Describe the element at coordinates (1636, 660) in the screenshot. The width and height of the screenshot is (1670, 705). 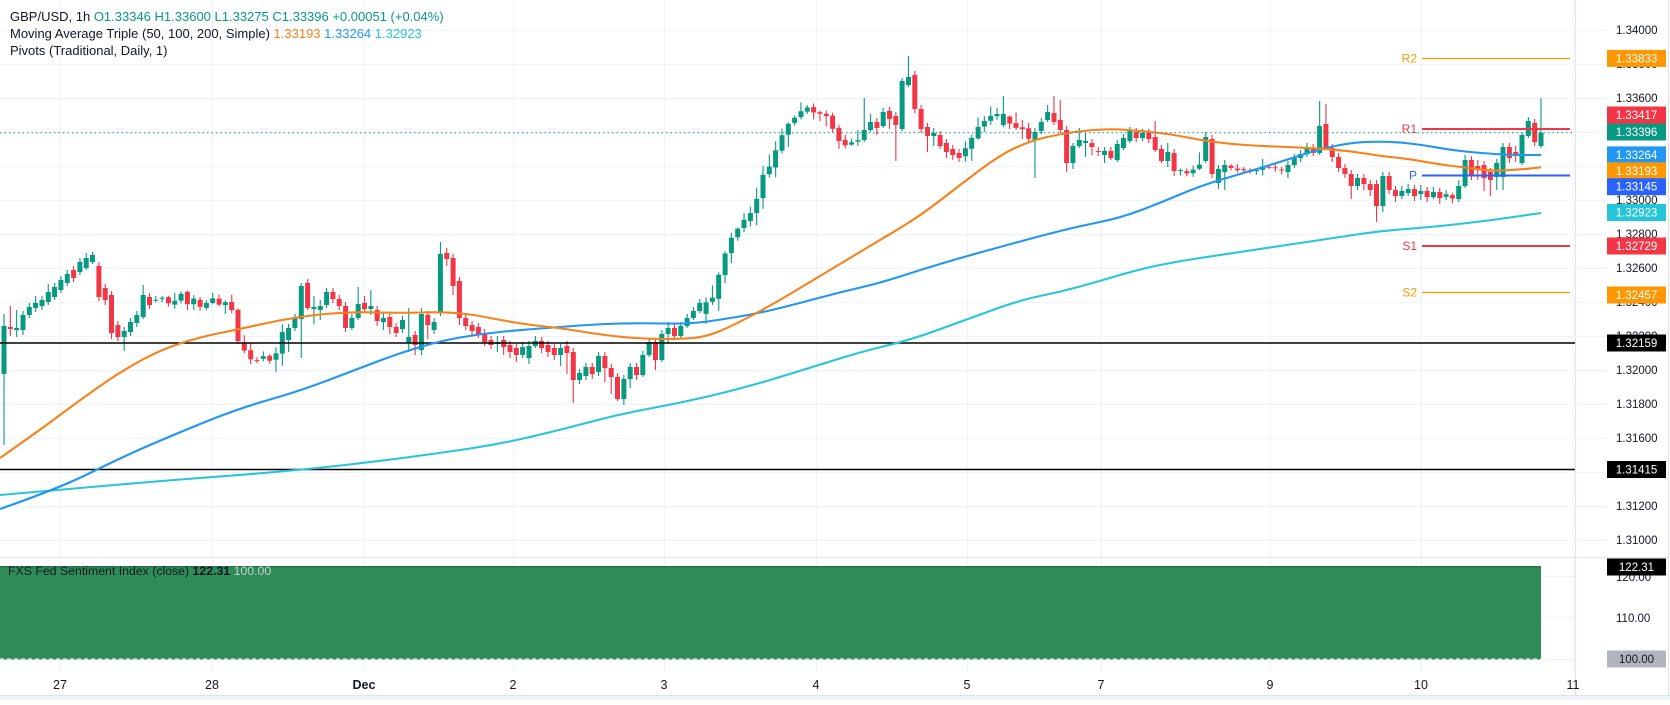
I see `svg-text: 100.00` at that location.